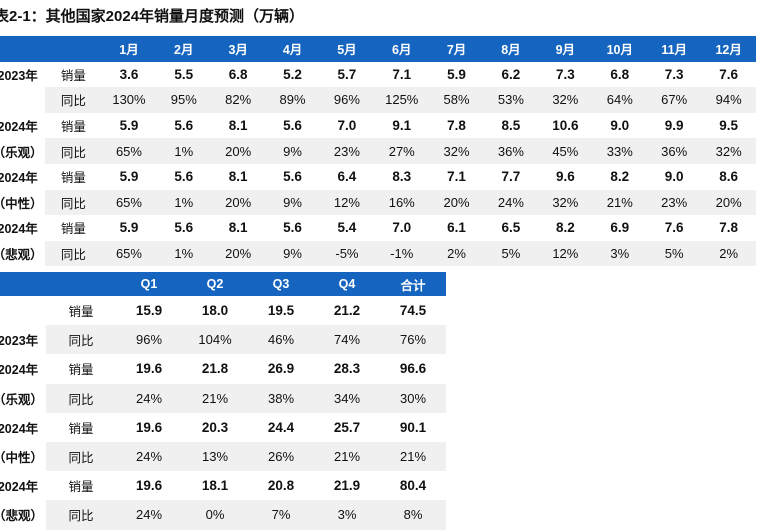 The height and width of the screenshot is (530, 766). What do you see at coordinates (23, 398) in the screenshot?
I see `row-group-label: （乐观）` at bounding box center [23, 398].